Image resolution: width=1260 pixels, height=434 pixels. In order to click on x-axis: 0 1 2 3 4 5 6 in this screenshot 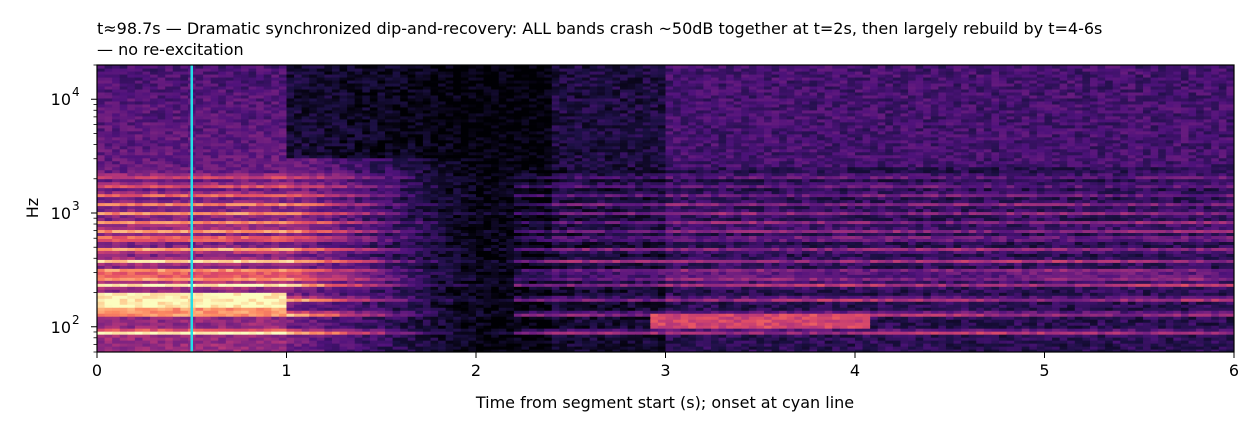, I will do `click(665, 366)`.